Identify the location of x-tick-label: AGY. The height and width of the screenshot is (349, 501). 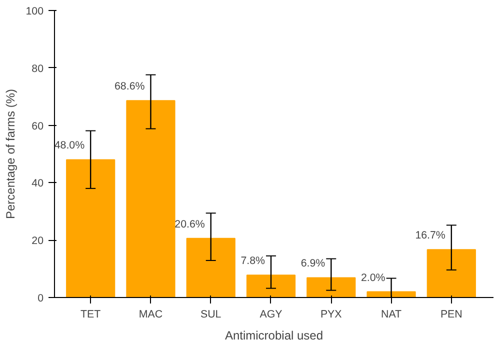
(271, 314).